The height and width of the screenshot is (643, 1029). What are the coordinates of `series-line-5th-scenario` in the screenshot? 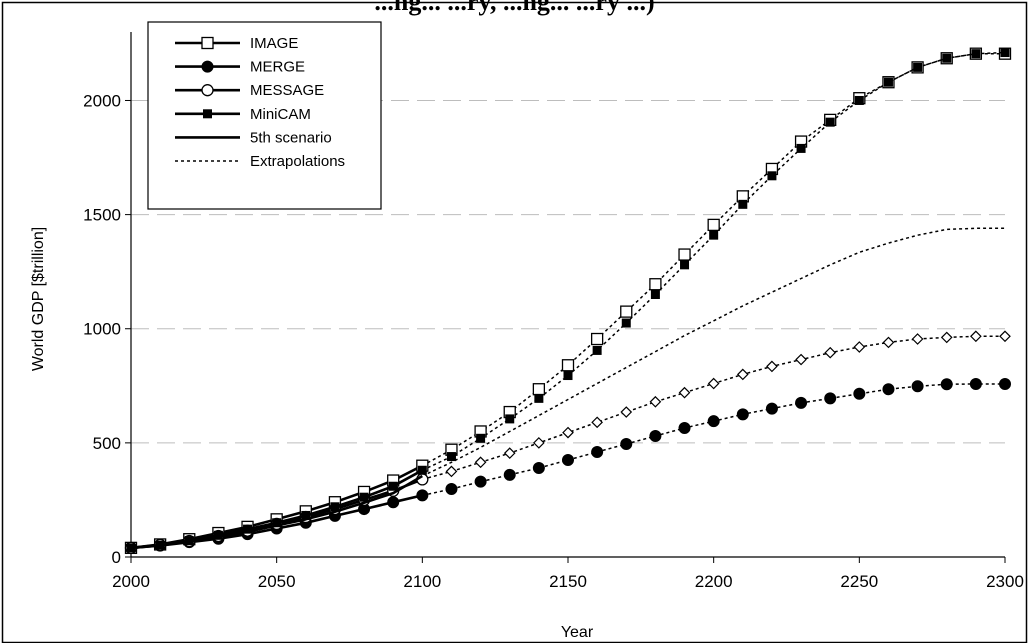 It's located at (276, 512).